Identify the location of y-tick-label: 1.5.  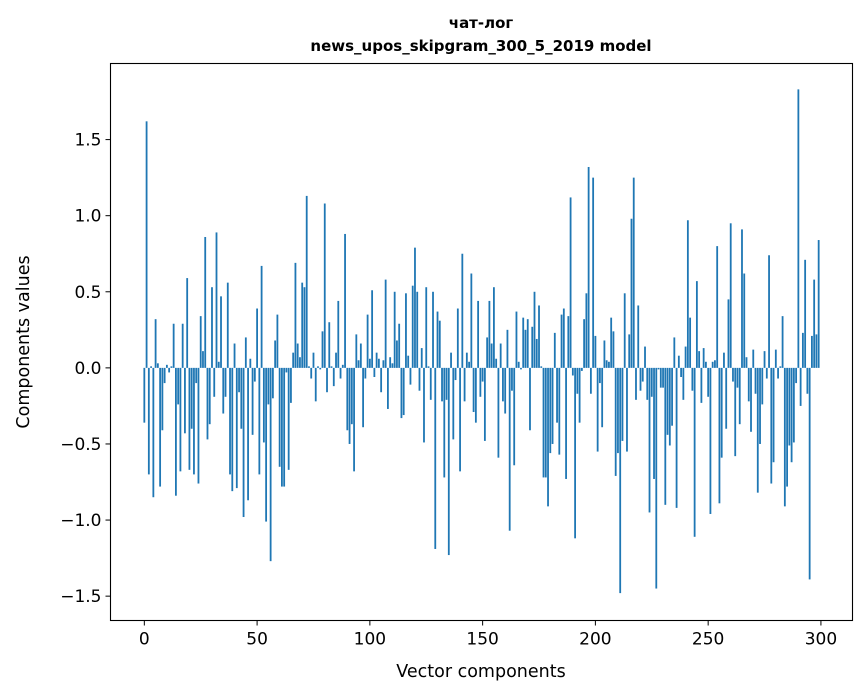
(87, 141).